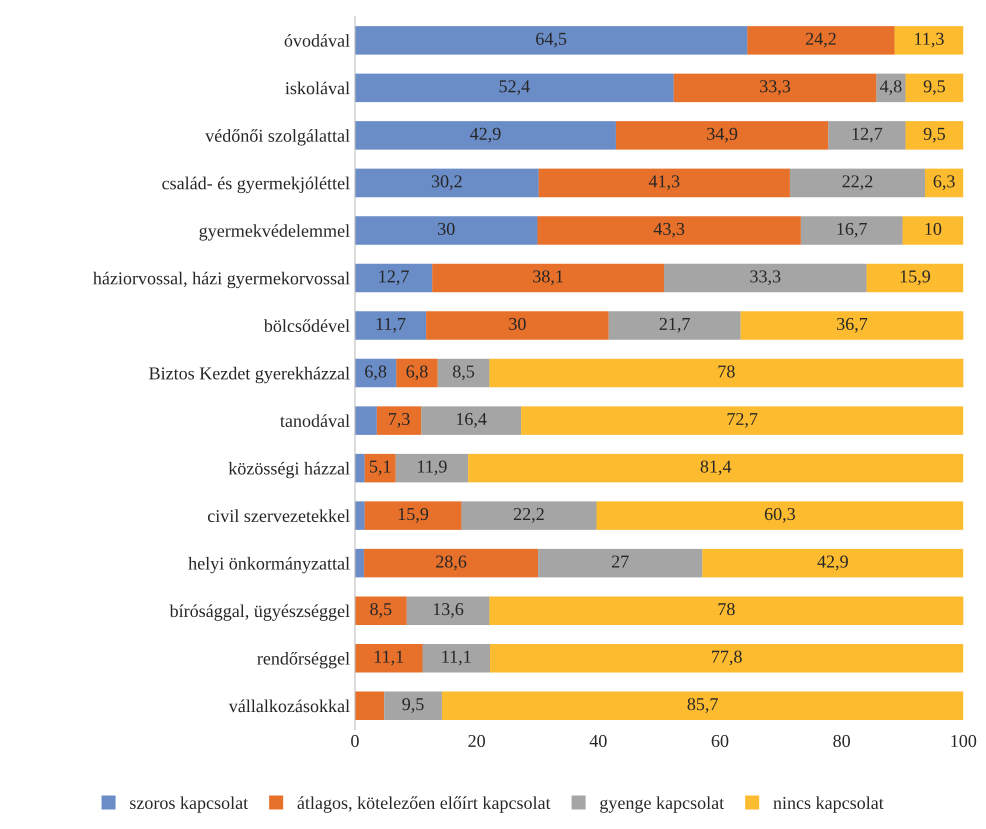  I want to click on y-tick-label: gyermekvédelemmel, so click(274, 232).